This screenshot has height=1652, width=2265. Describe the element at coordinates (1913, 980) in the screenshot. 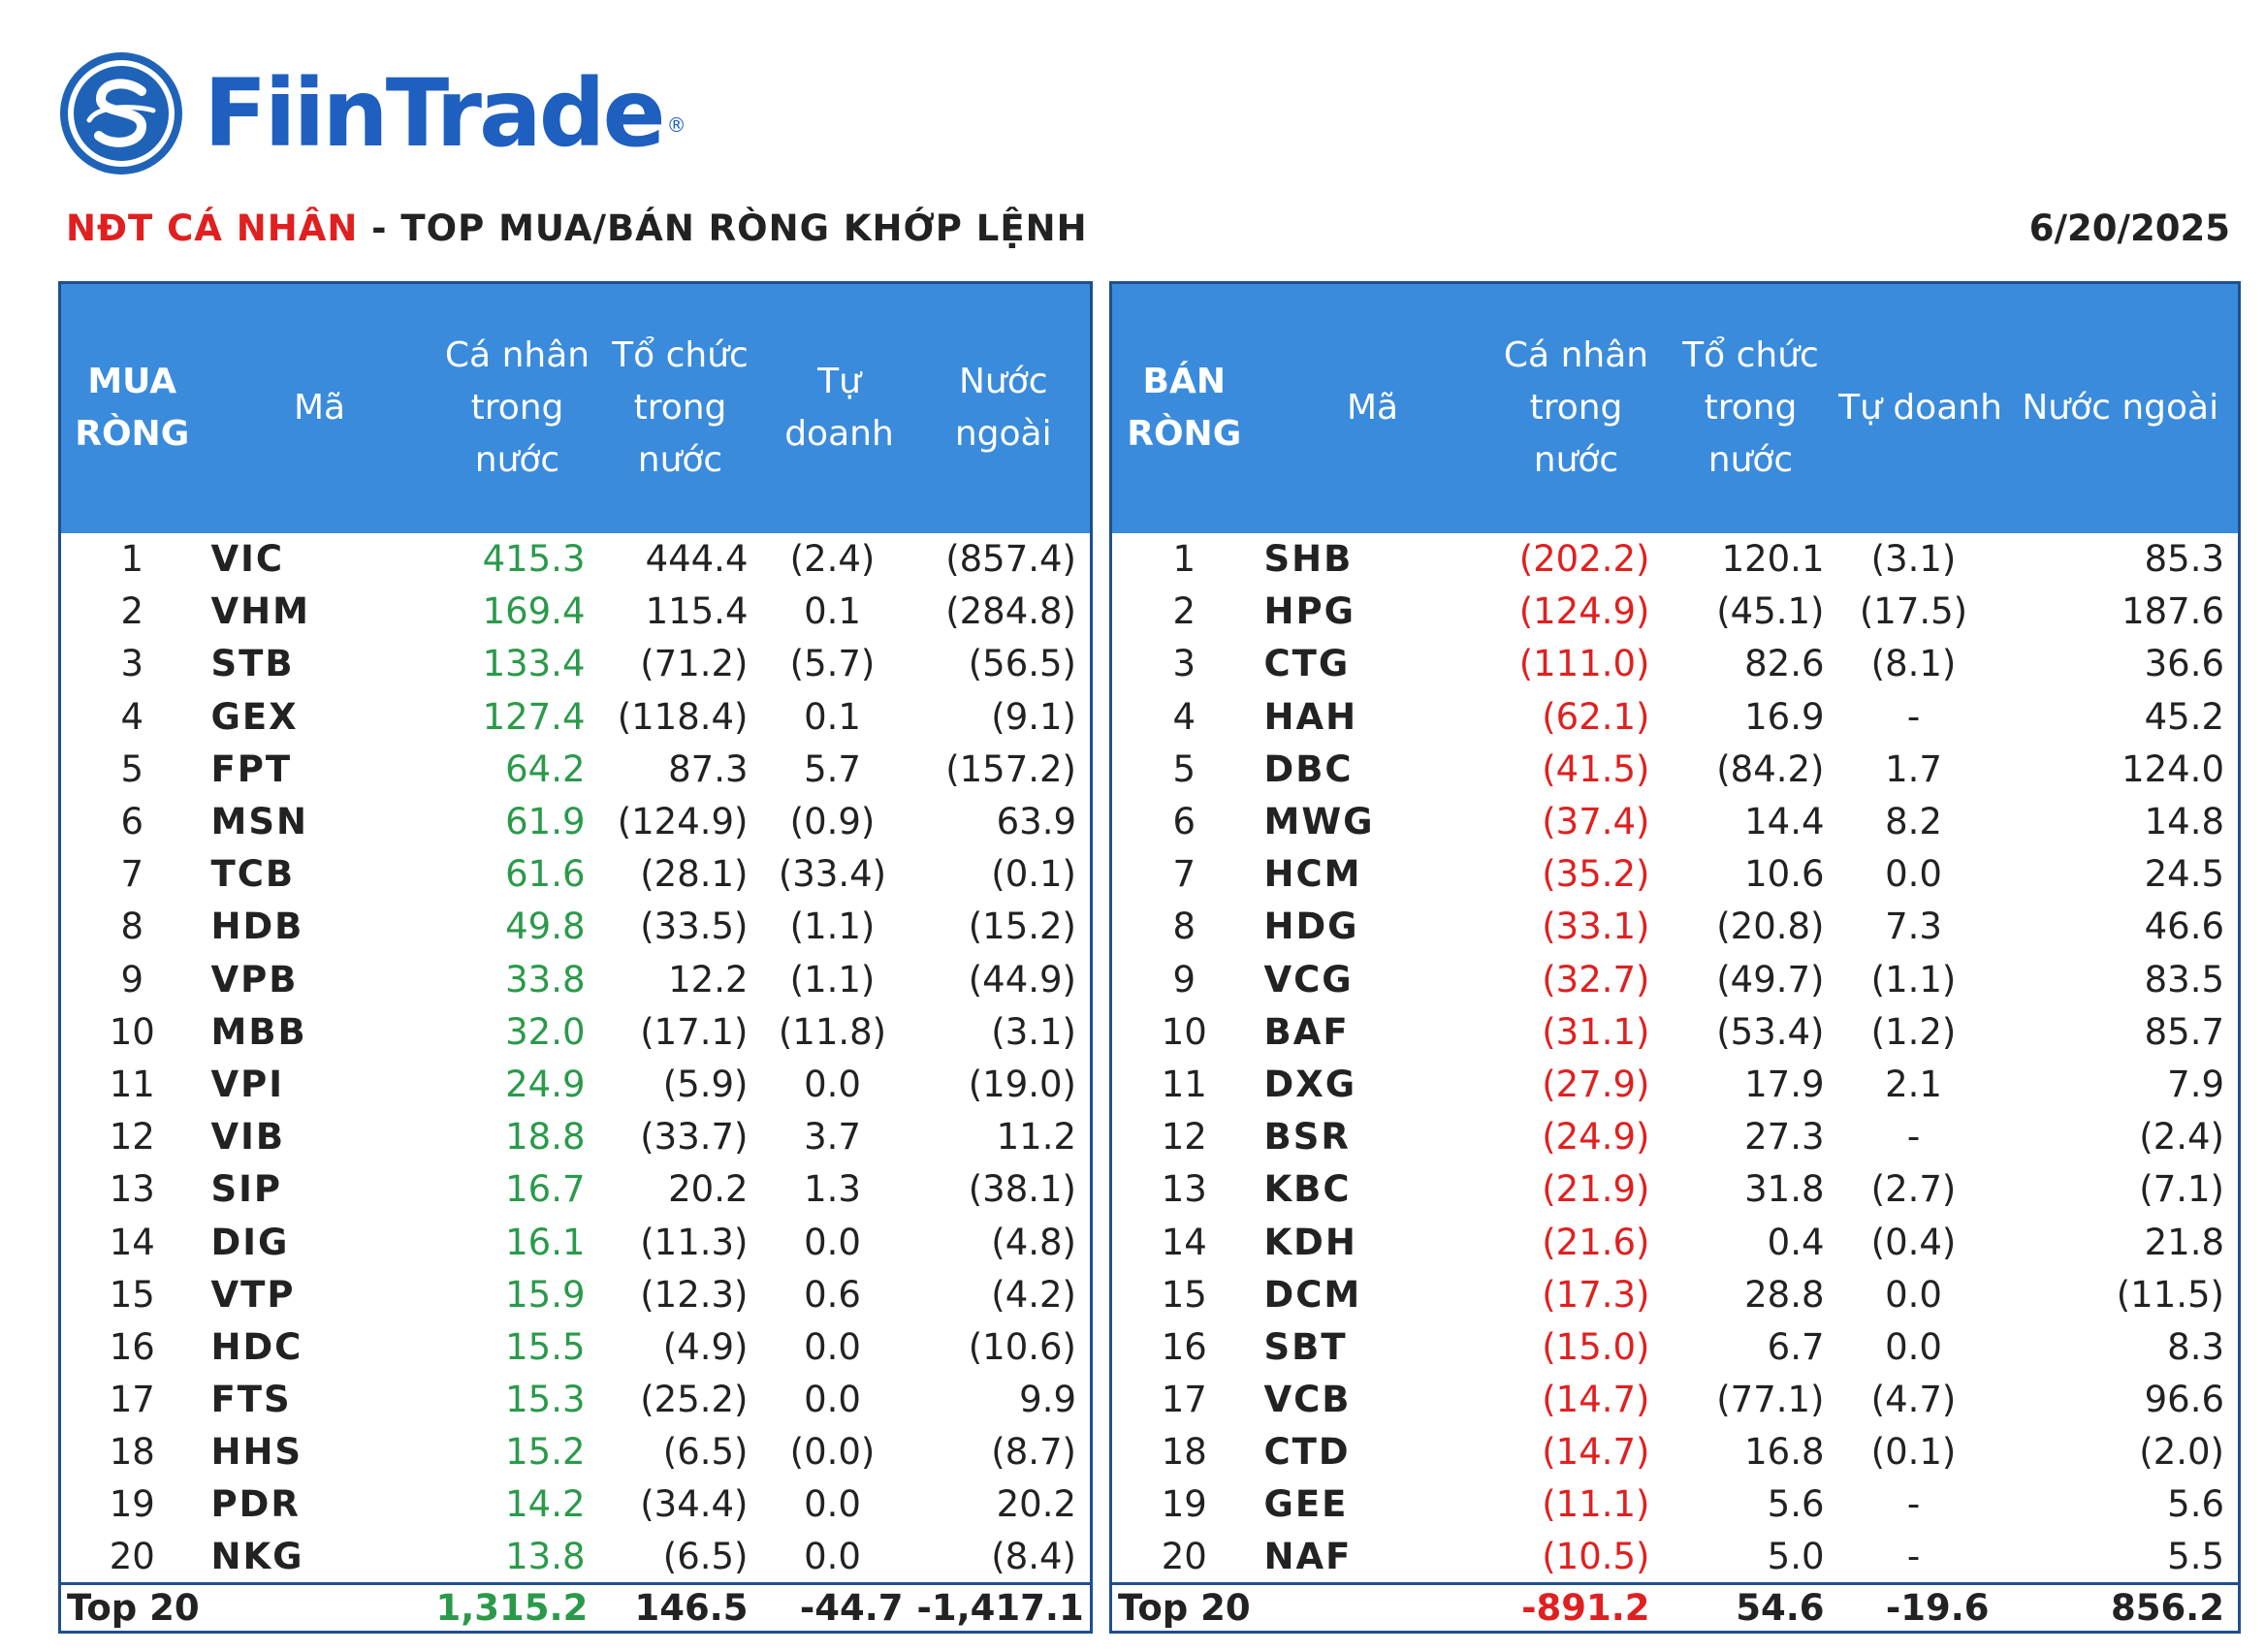

I see `proprietary-cell: (1.1)` at that location.